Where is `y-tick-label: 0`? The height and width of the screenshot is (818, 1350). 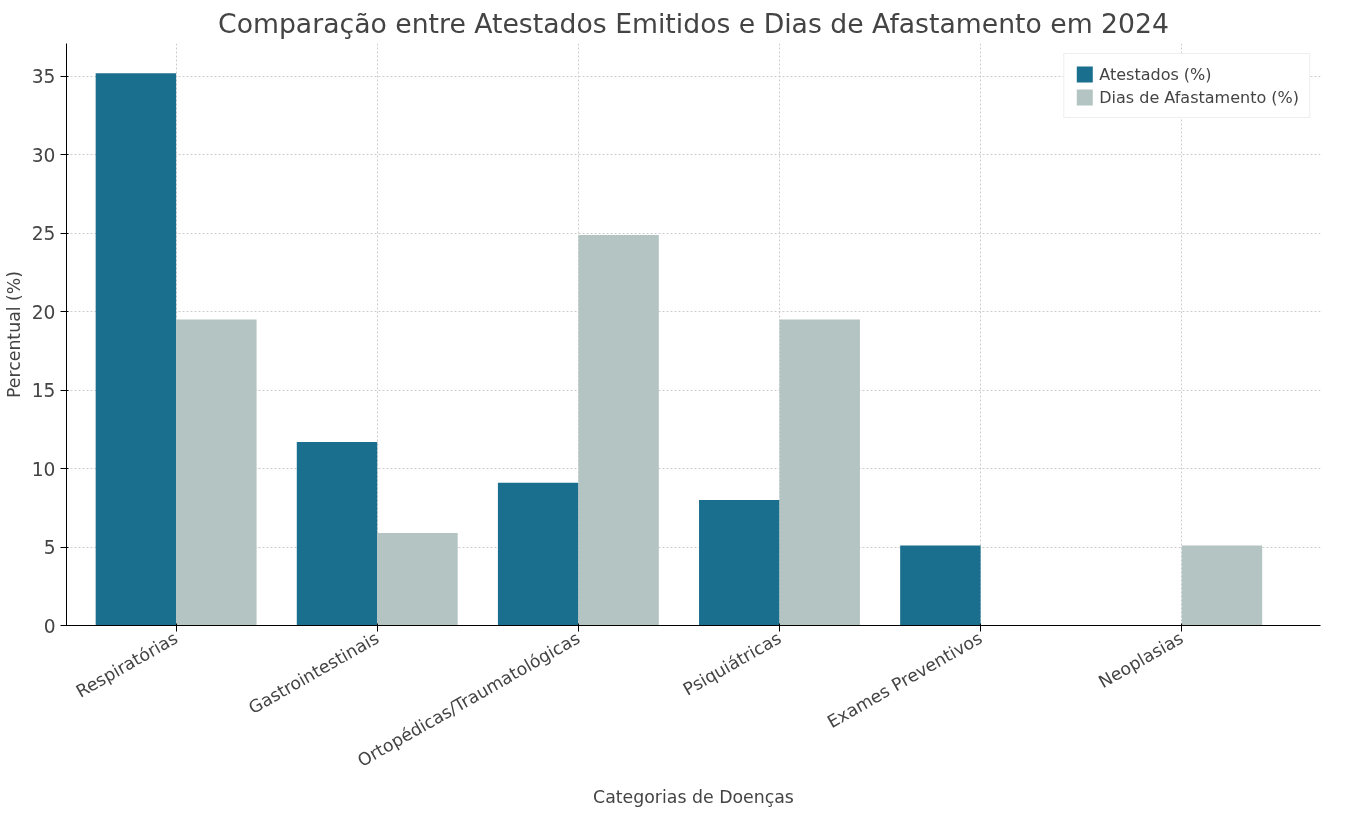 y-tick-label: 0 is located at coordinates (49, 626).